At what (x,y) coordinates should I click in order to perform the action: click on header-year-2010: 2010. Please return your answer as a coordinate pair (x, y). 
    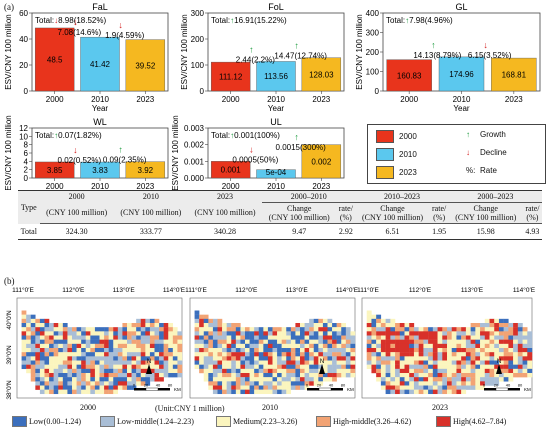
    Looking at the image, I should click on (150, 196).